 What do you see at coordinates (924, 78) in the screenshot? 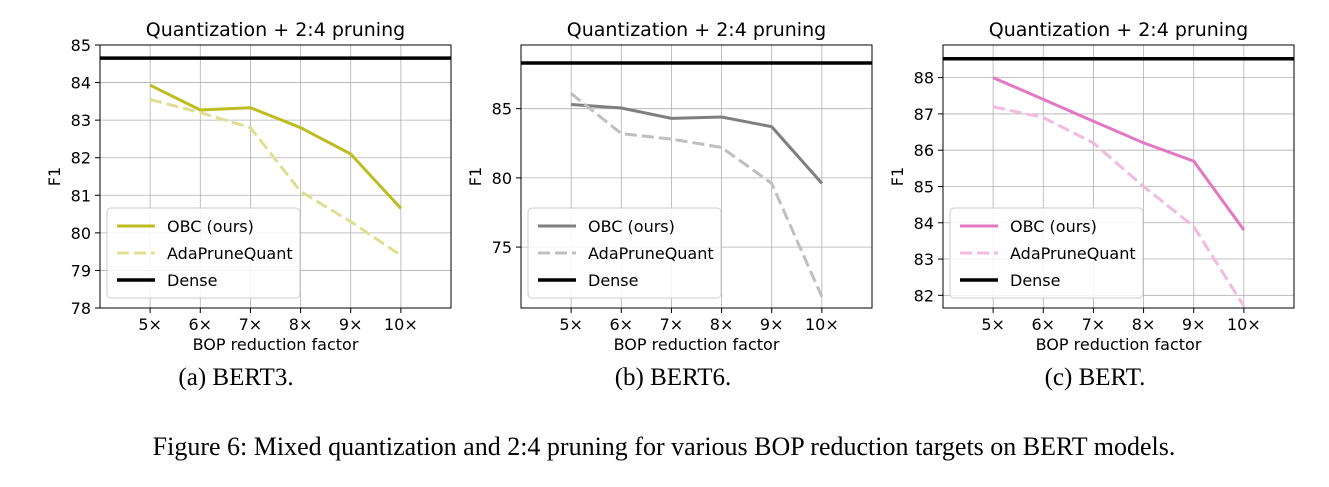
I see `y-tick-label: 88` at bounding box center [924, 78].